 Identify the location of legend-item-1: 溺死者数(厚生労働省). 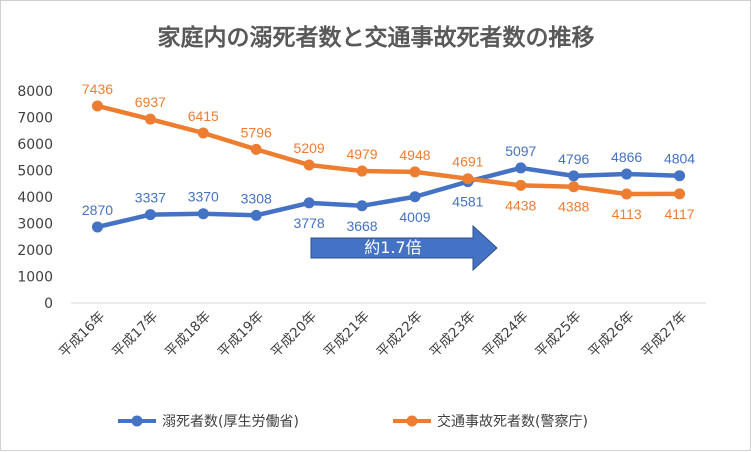
(208, 422).